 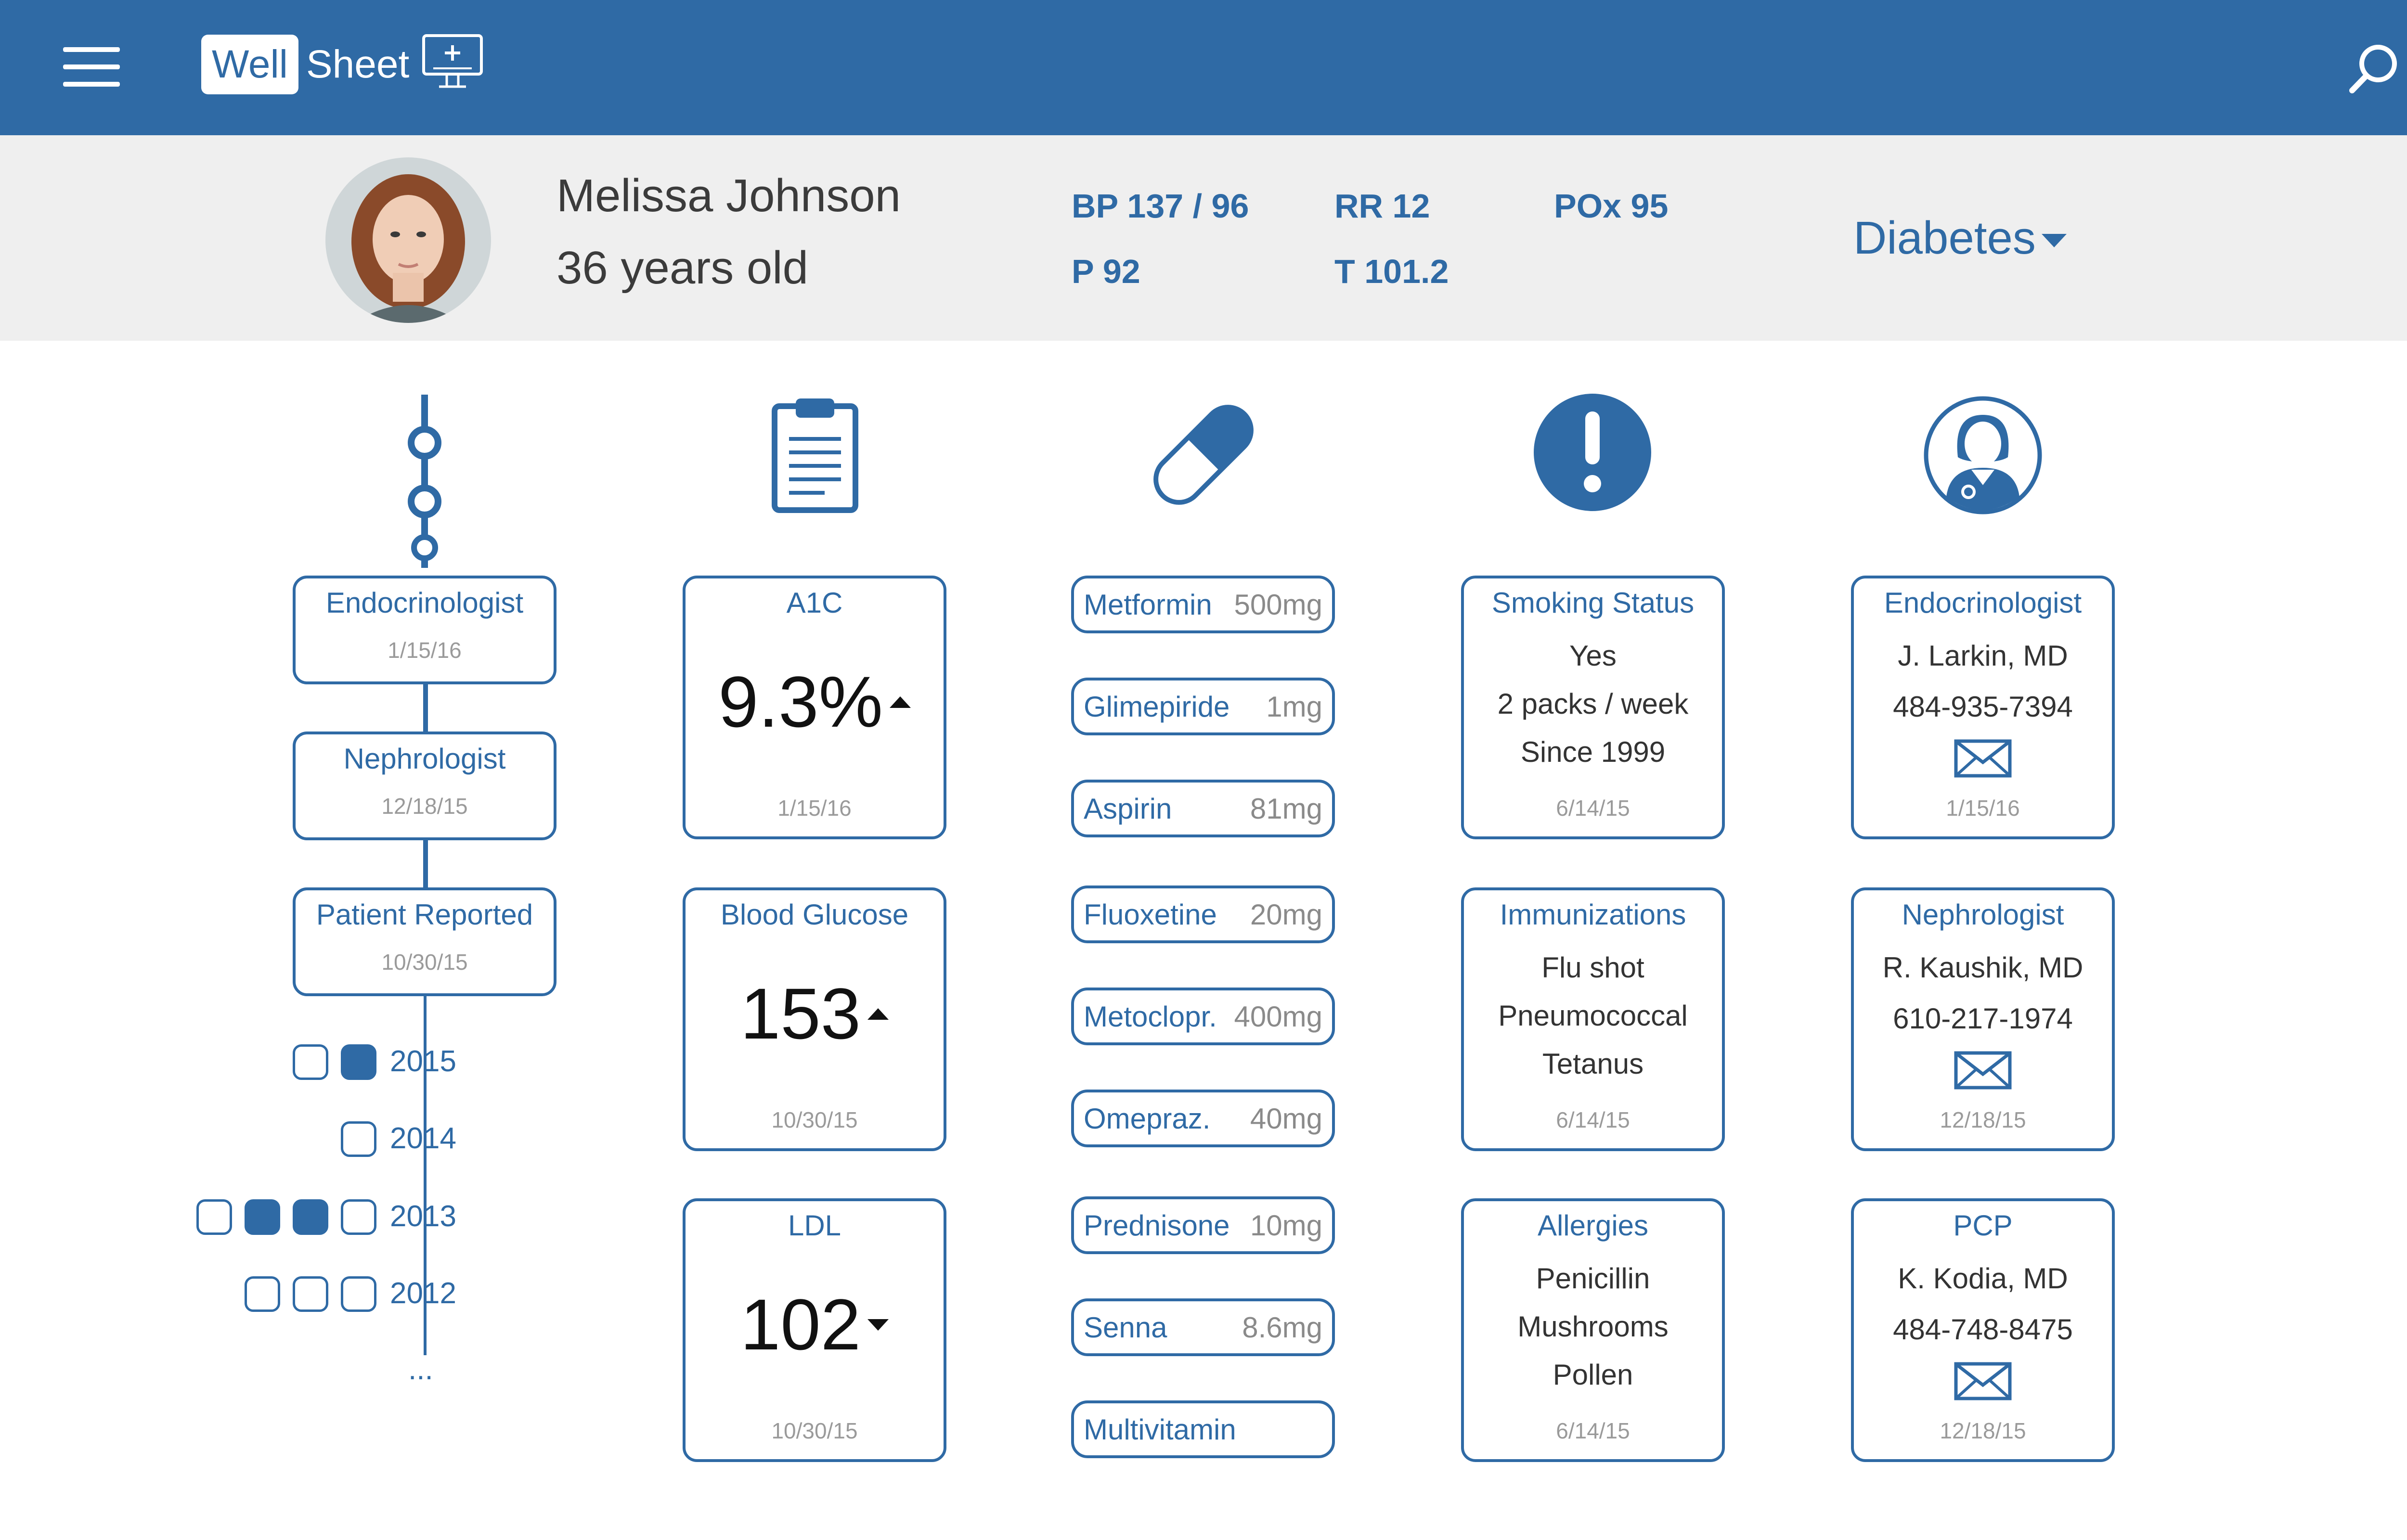 I want to click on clipboard-icon, so click(x=815, y=455).